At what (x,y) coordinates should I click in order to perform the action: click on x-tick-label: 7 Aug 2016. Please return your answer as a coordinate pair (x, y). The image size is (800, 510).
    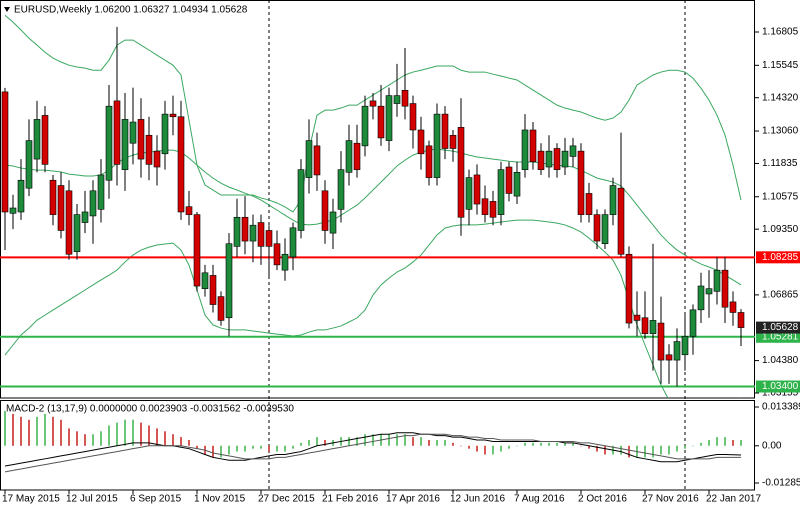
    Looking at the image, I should click on (539, 499).